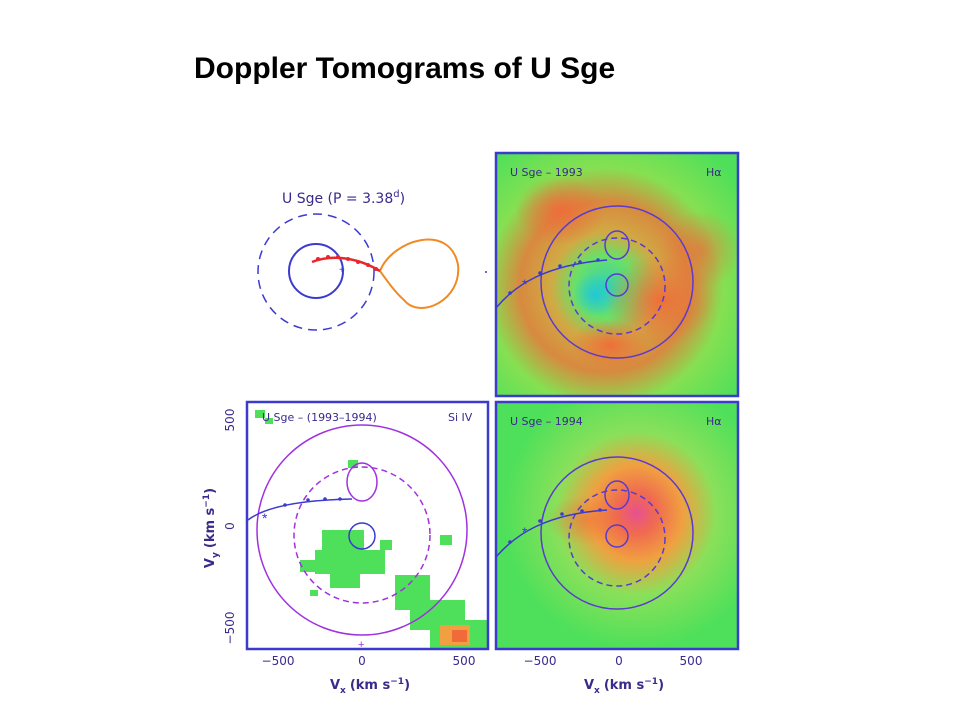 The height and width of the screenshot is (720, 960). What do you see at coordinates (405, 68) in the screenshot?
I see `slide-title: Doppler Tomograms of U Sge` at bounding box center [405, 68].